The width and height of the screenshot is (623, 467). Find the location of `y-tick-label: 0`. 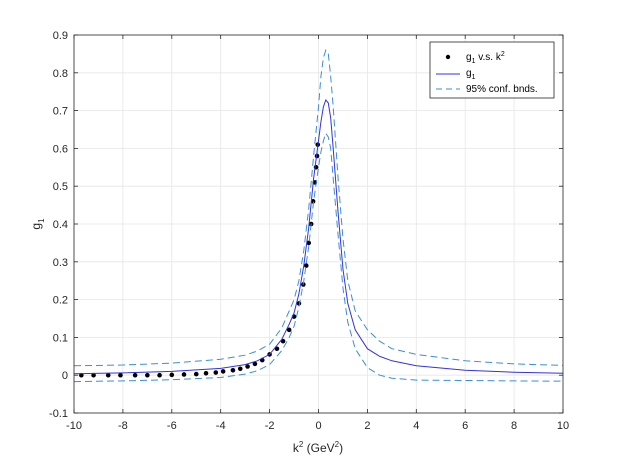

y-tick-label: 0 is located at coordinates (65, 376).